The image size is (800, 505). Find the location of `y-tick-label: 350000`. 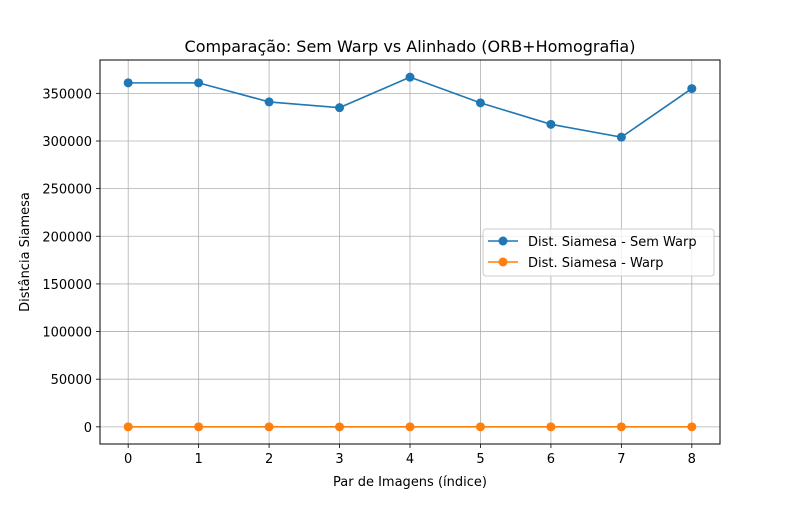

y-tick-label: 350000 is located at coordinates (67, 94).